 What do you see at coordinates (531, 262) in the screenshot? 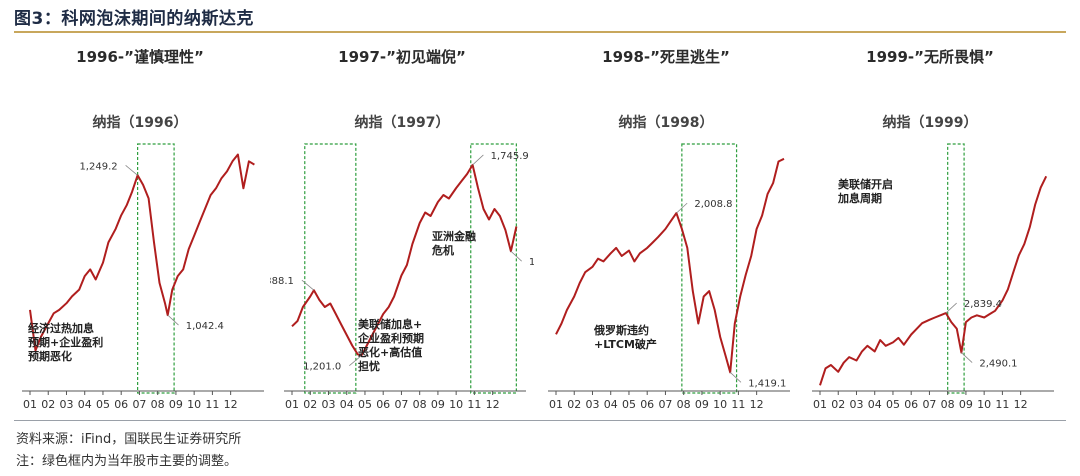
I see `annotation-label: 1,499.5` at bounding box center [531, 262].